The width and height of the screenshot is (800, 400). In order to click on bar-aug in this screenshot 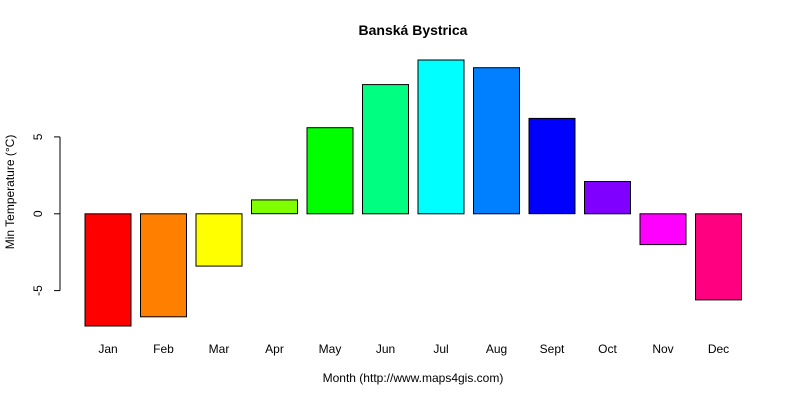, I will do `click(496, 141)`.